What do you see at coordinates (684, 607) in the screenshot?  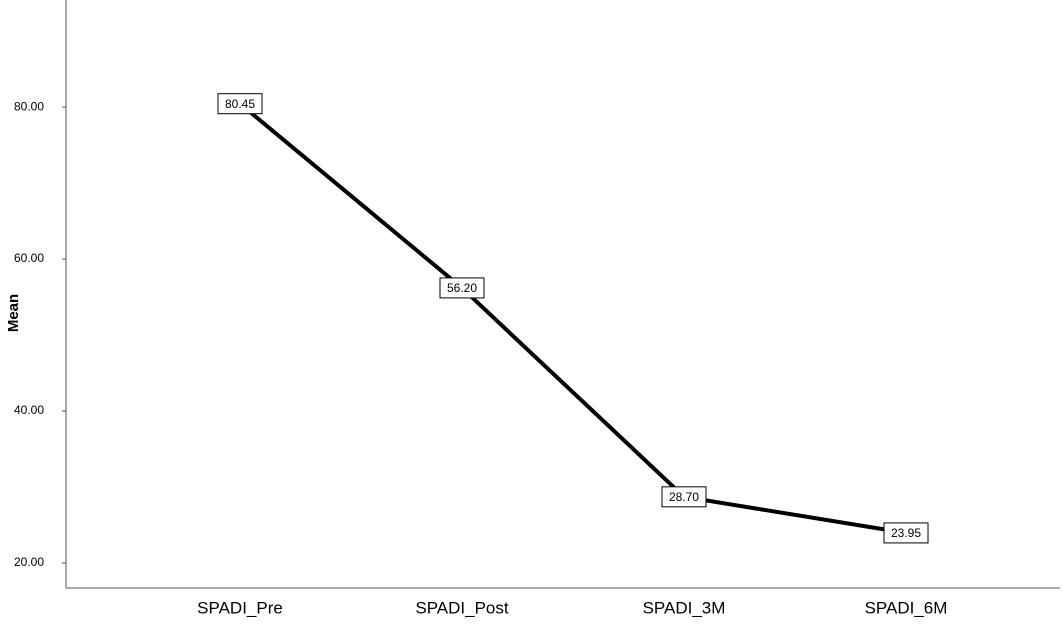 I see `x-tick-label: SPADI_3M` at bounding box center [684, 607].